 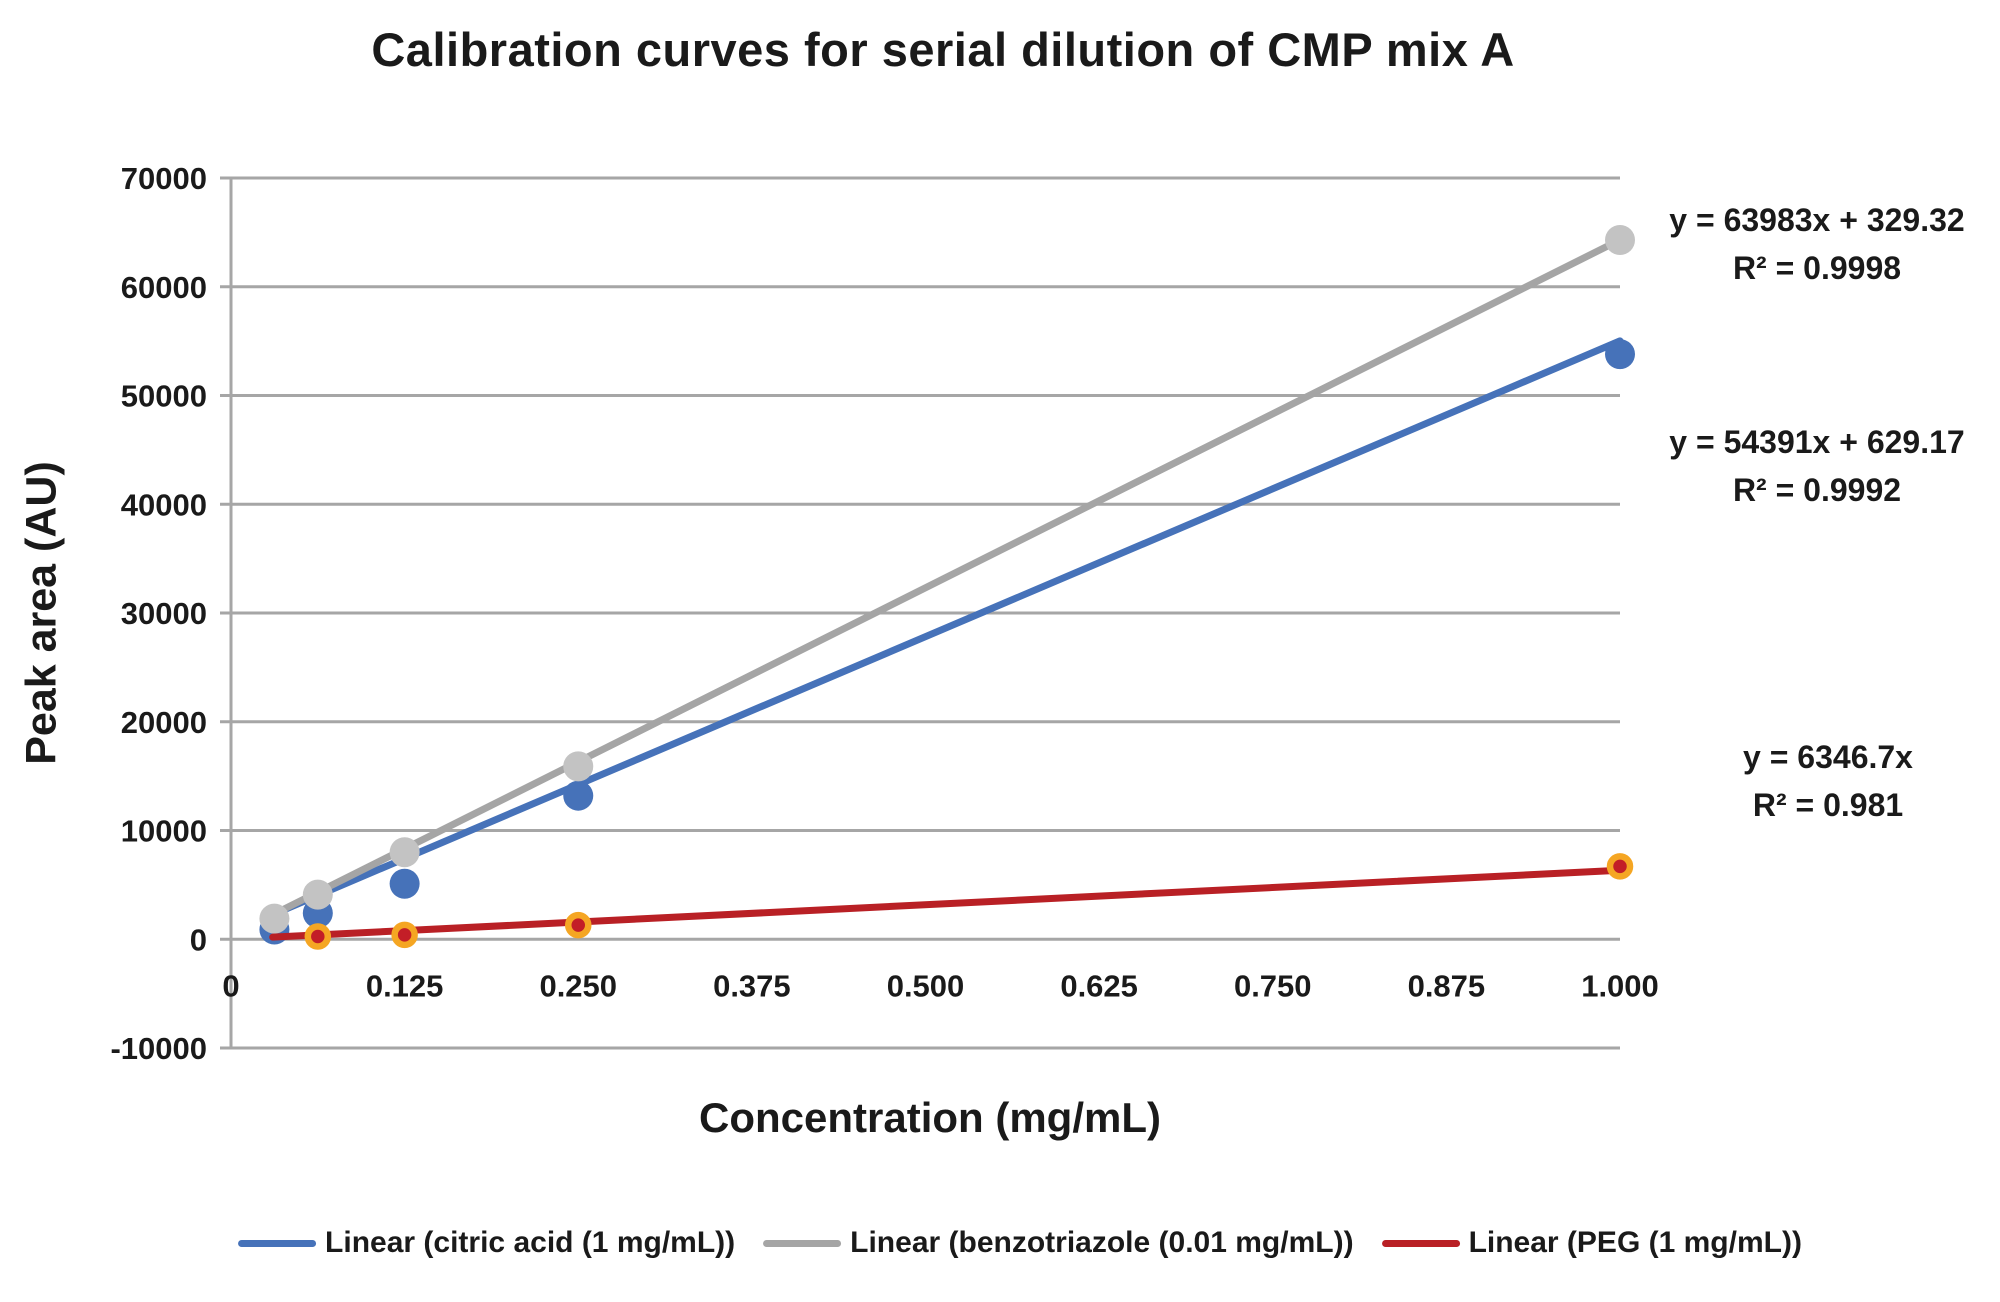 What do you see at coordinates (158, 1048) in the screenshot?
I see `y-tick-label: -10000` at bounding box center [158, 1048].